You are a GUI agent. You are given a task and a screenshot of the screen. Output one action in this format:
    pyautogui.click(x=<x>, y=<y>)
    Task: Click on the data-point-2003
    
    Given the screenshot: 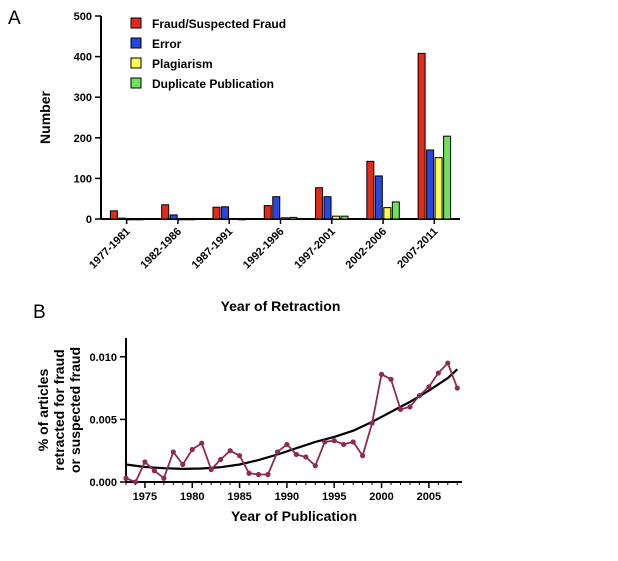 What is the action you would take?
    pyautogui.click(x=410, y=407)
    